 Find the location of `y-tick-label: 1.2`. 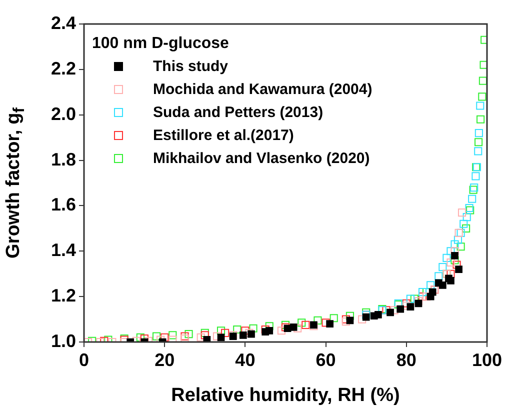

y-tick-label: 1.2 is located at coordinates (63, 296).